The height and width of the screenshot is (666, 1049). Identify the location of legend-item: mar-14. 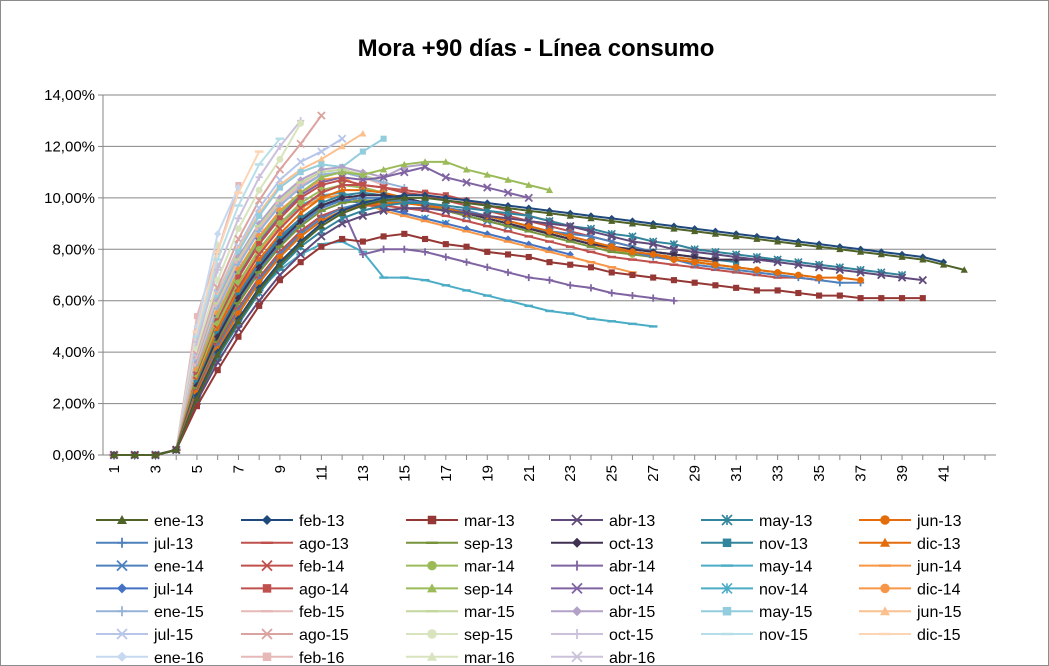
(460, 567).